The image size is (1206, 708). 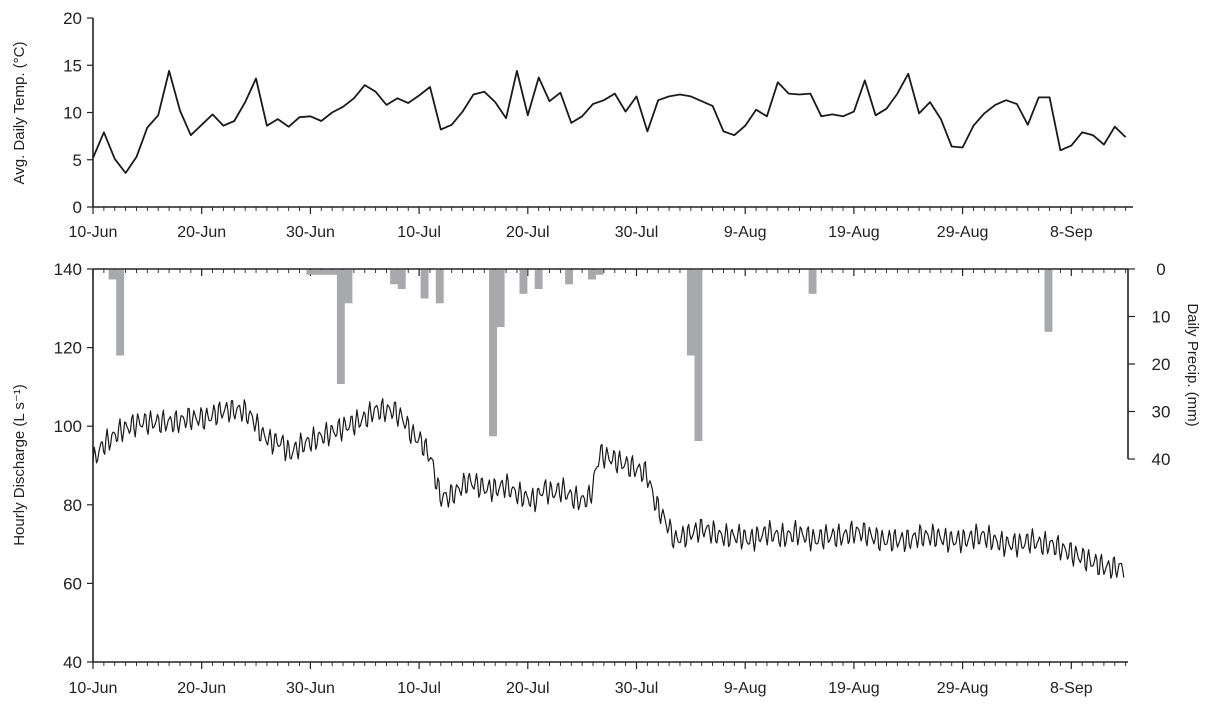 What do you see at coordinates (963, 232) in the screenshot?
I see `temperature-x-tick-label: 29-Aug` at bounding box center [963, 232].